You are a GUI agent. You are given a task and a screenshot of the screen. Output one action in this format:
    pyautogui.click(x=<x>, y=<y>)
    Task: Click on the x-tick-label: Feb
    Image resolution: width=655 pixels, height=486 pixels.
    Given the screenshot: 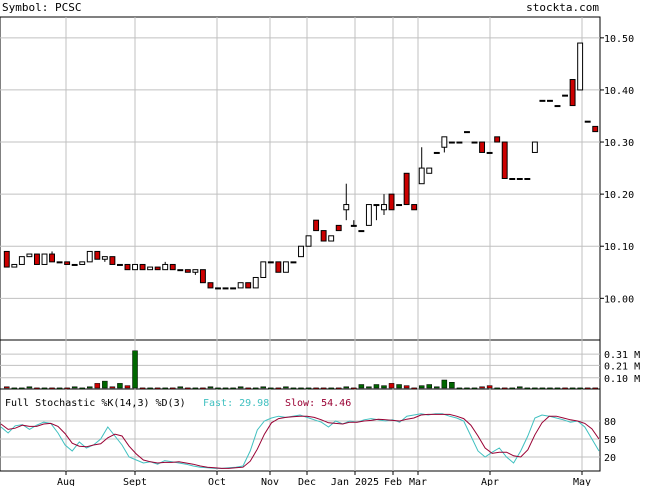 What is the action you would take?
    pyautogui.click(x=393, y=481)
    